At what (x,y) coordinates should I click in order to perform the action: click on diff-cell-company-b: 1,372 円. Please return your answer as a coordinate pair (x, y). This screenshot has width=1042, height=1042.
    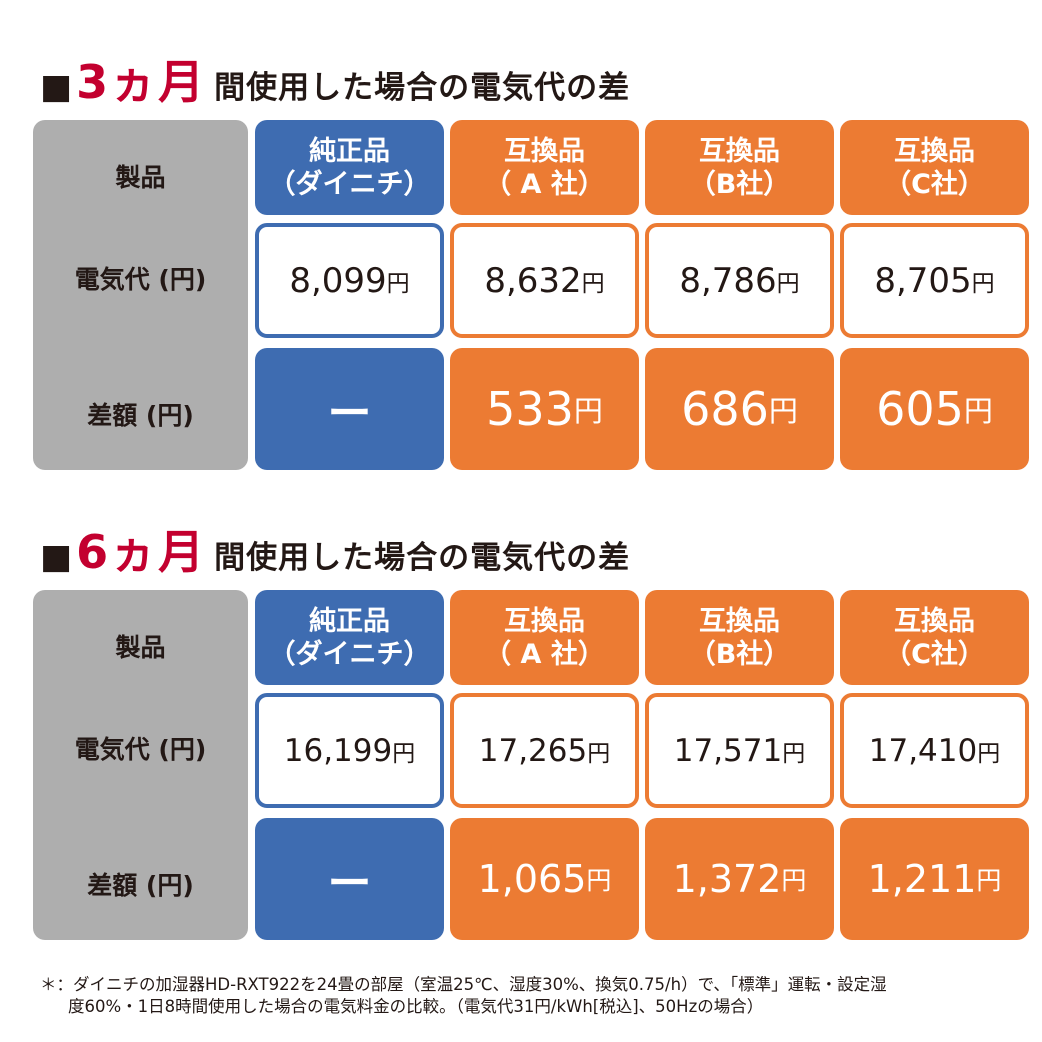
    Looking at the image, I should click on (739, 879).